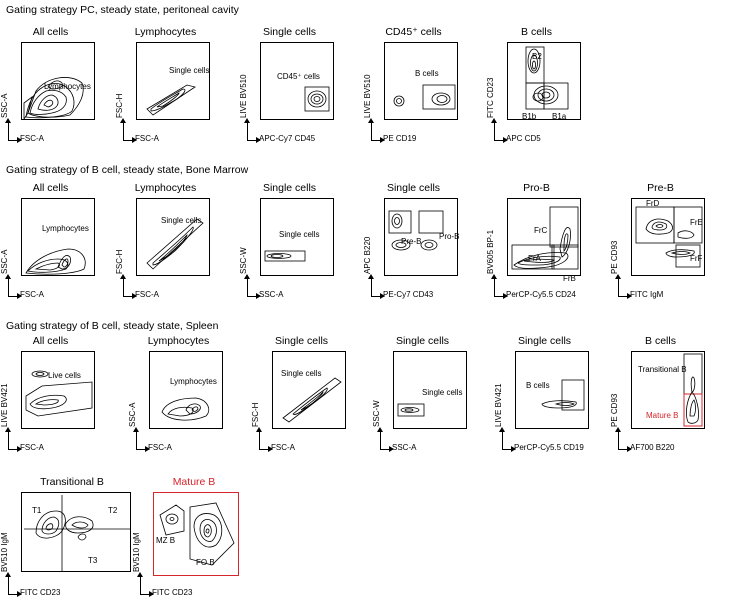 The image size is (729, 606). Describe the element at coordinates (490, 97) in the screenshot. I see `y-axis-label: FITC CD23` at that location.